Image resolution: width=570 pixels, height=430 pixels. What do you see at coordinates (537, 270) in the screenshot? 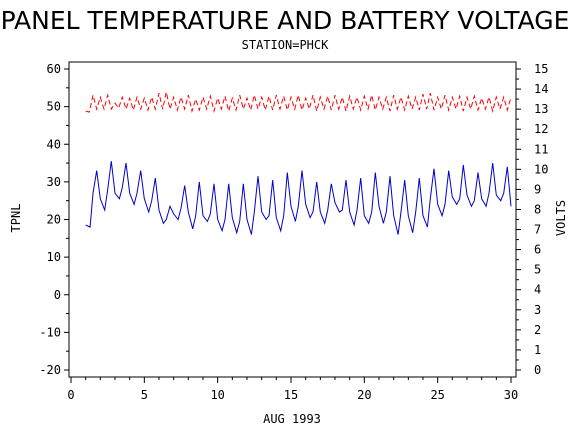
I see `right-tick-label: 5` at bounding box center [537, 270].